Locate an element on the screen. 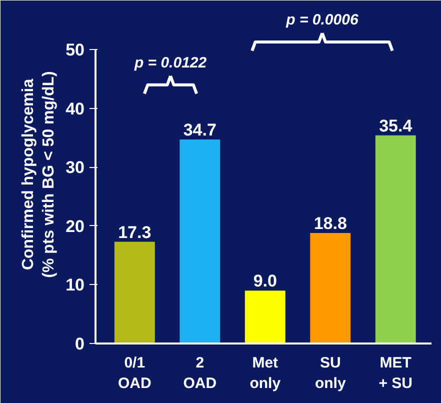  x-tick-label: 0/1 OAD is located at coordinates (135, 373).